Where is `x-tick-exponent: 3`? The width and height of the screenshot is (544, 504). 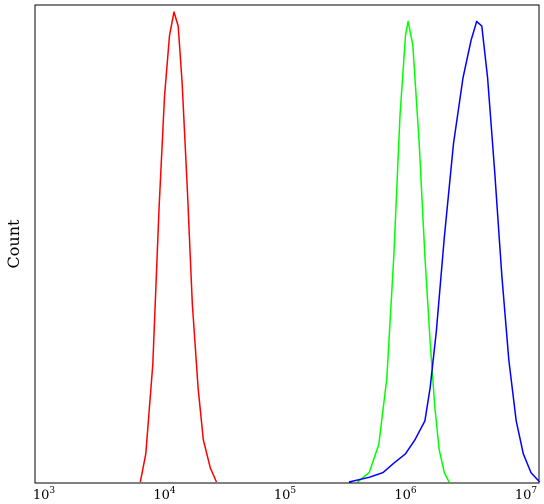
x-tick-exponent: 3 is located at coordinates (52, 491).